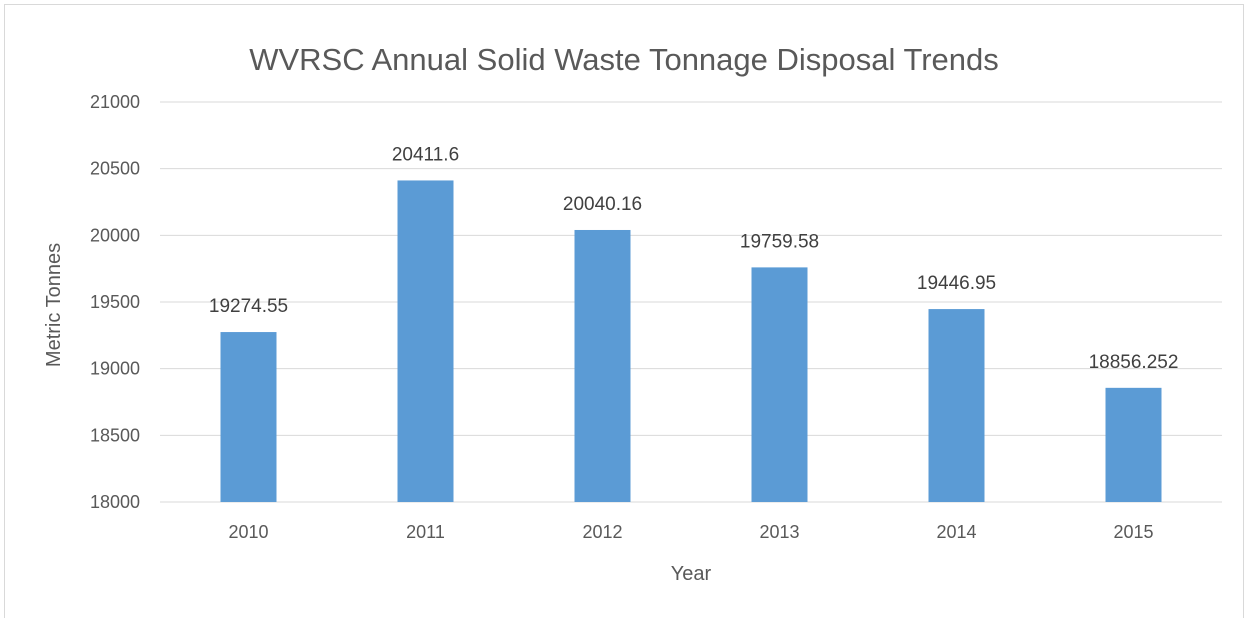  What do you see at coordinates (956, 283) in the screenshot?
I see `data-label-2014: 19446.95` at bounding box center [956, 283].